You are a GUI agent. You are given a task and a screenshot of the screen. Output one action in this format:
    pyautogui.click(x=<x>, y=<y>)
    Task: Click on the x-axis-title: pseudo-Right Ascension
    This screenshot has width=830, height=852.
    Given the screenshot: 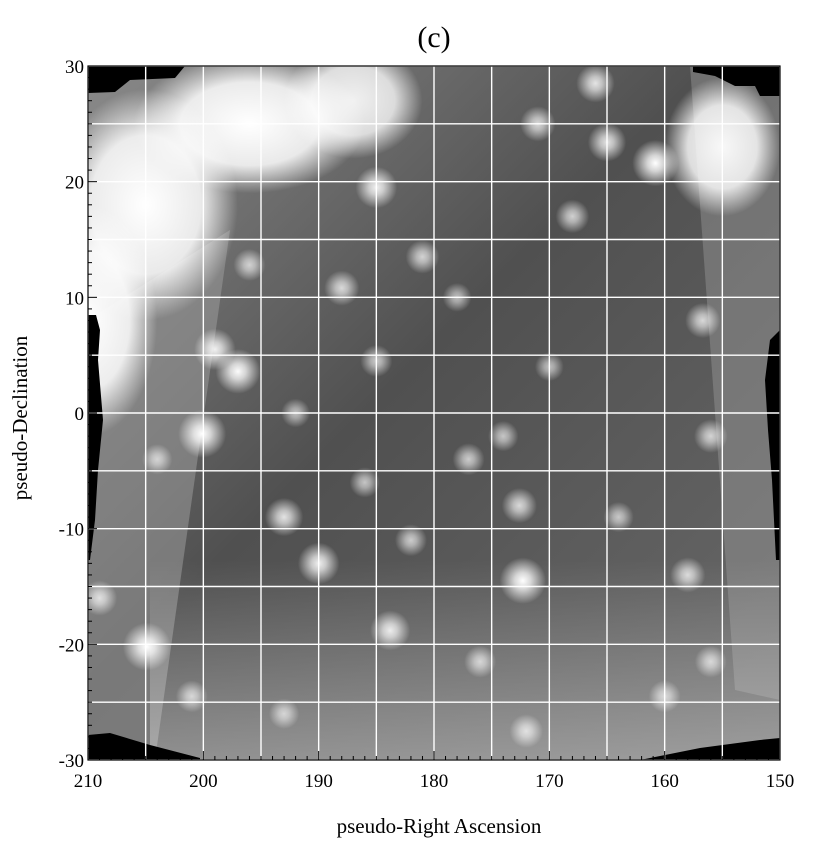 What is the action you would take?
    pyautogui.click(x=439, y=826)
    